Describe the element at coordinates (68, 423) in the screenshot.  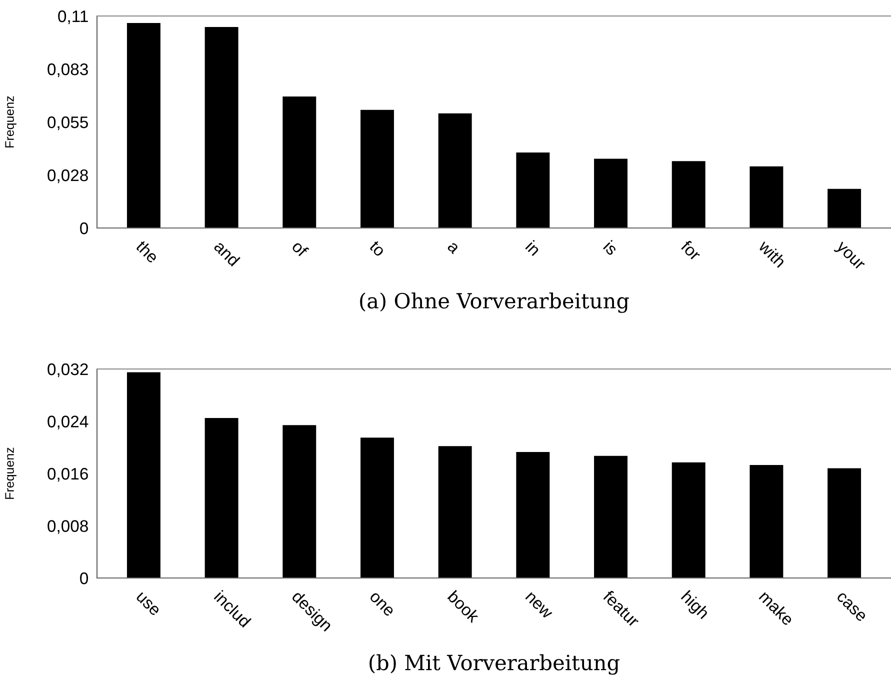
I see `y-tick-label: 0,024` at that location.